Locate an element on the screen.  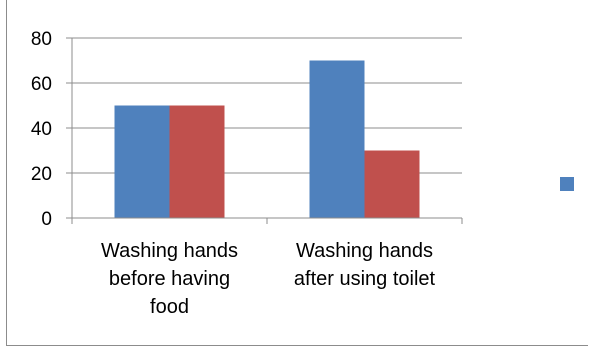
y-tick-label: 80 is located at coordinates (41, 39).